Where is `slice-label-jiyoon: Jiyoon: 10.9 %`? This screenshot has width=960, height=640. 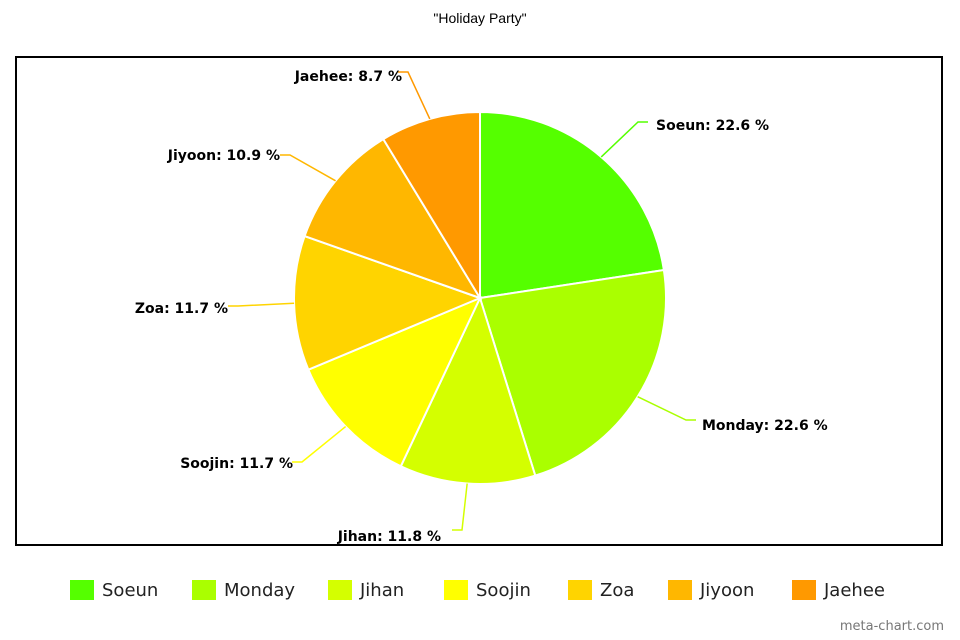 slice-label-jiyoon: Jiyoon: 10.9 % is located at coordinates (223, 156).